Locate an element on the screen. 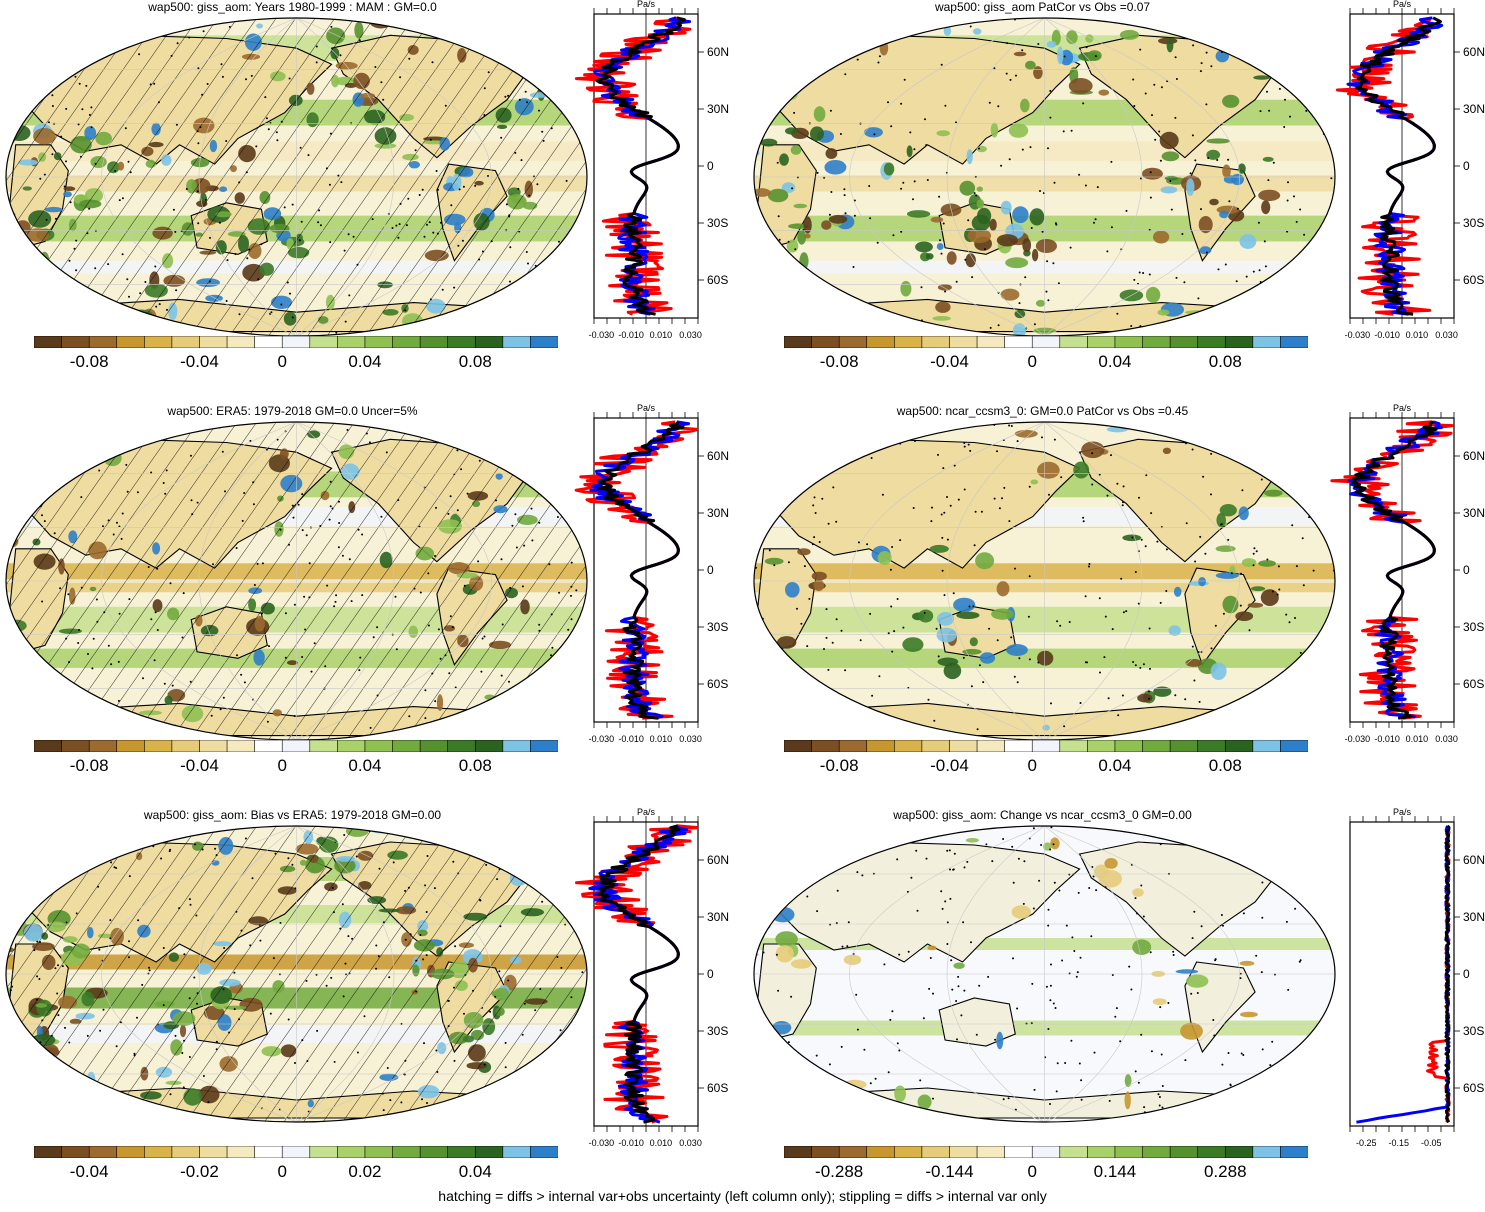 Image resolution: width=1485 pixels, height=1212 pixels. profile-x-label: 0.030 is located at coordinates (1446, 739).